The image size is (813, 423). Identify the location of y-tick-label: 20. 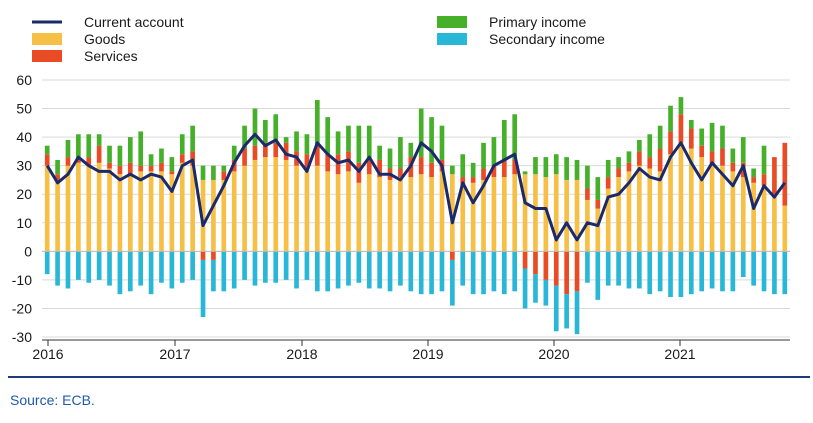
(24, 194).